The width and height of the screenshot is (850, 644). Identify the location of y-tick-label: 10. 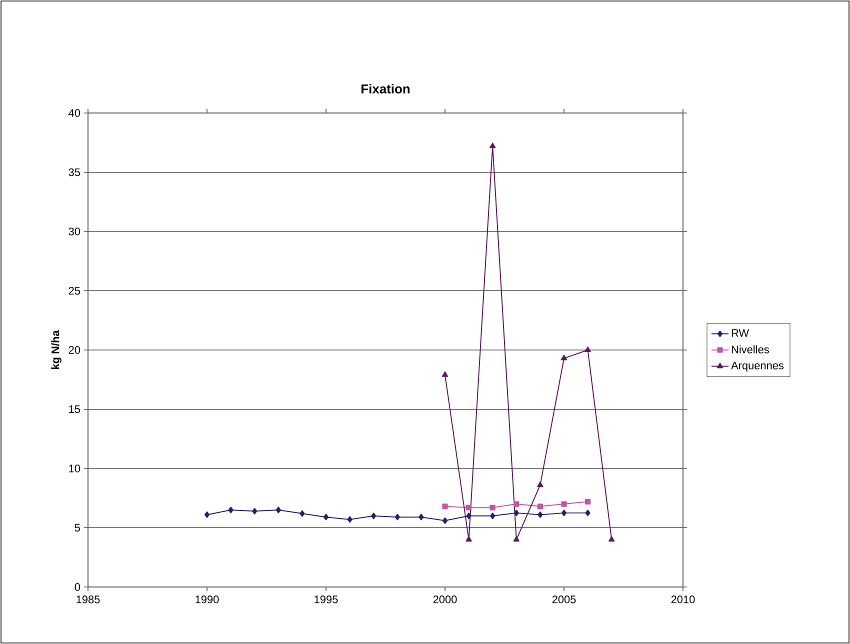
(74, 468).